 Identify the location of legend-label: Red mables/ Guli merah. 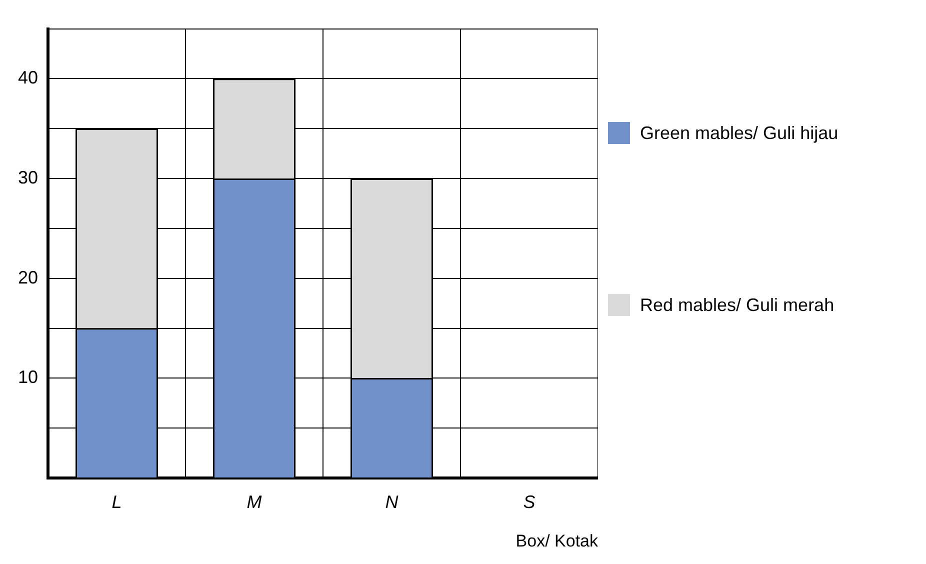
(737, 305).